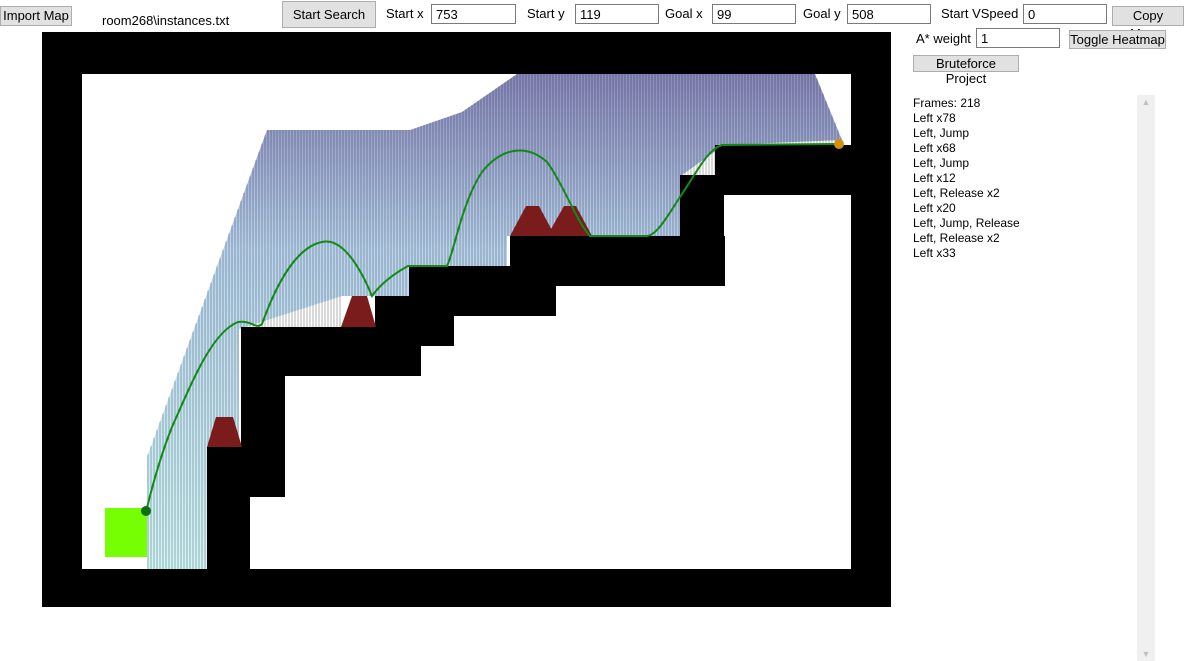 The height and width of the screenshot is (661, 1184). Describe the element at coordinates (822, 13) in the screenshot. I see `goal-y-label: Goal y` at that location.